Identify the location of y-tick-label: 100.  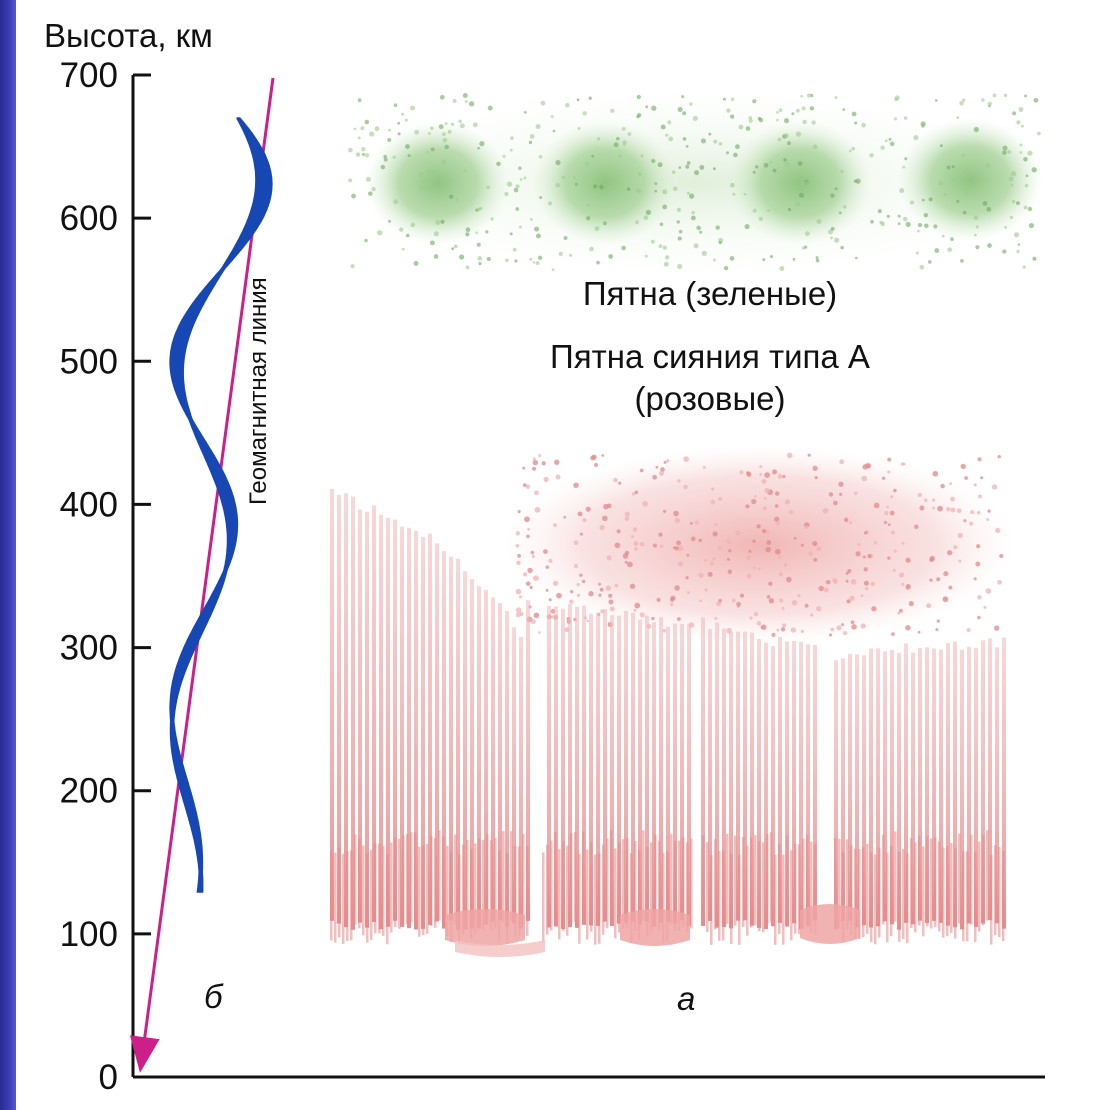
(89, 934).